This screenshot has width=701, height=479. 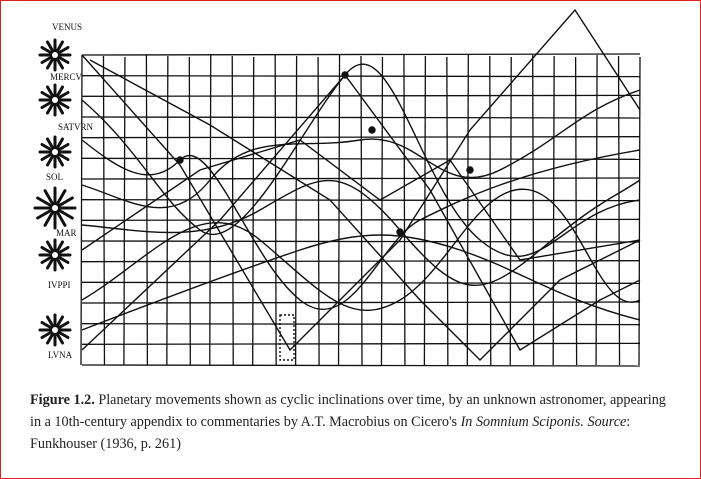 What do you see at coordinates (66, 233) in the screenshot?
I see `planet-label: MAR` at bounding box center [66, 233].